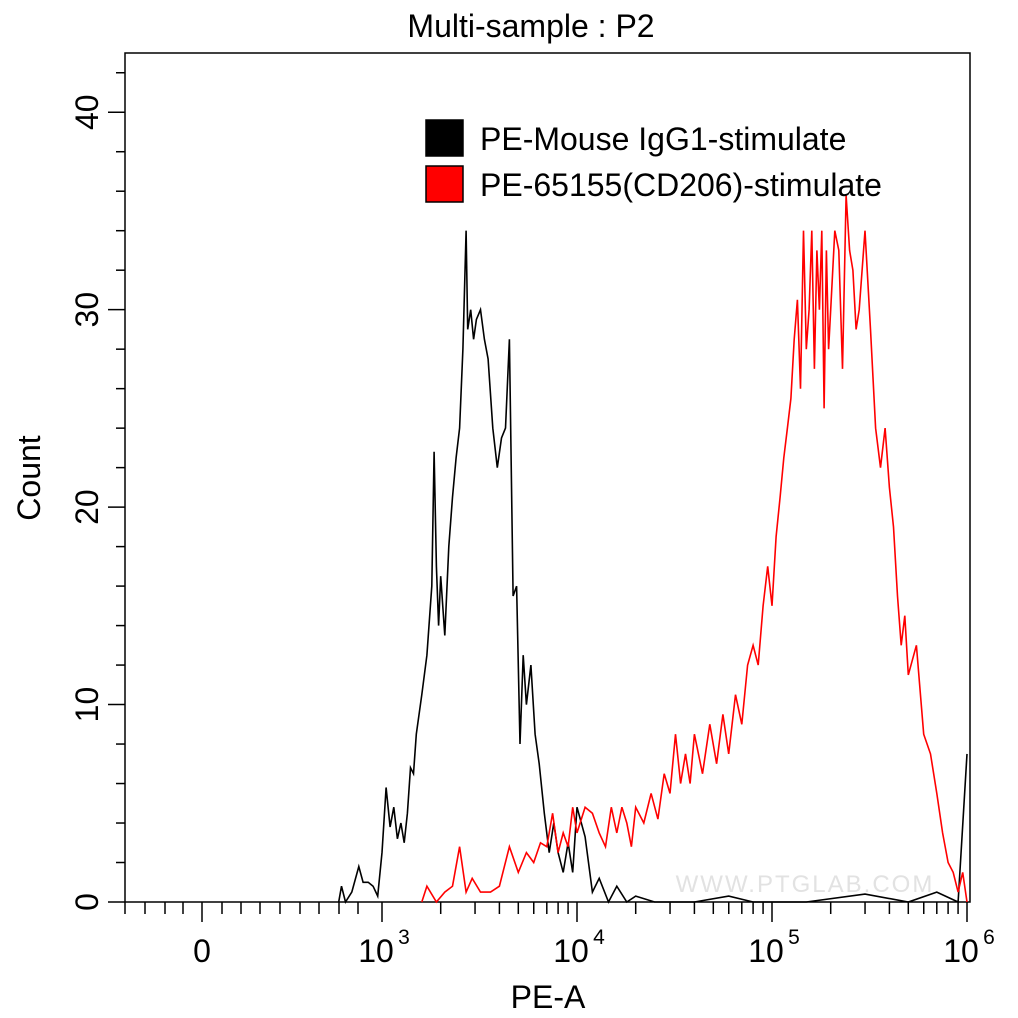 The image size is (1018, 1018). Describe the element at coordinates (404, 937) in the screenshot. I see `x-tick-exponent: 3` at that location.